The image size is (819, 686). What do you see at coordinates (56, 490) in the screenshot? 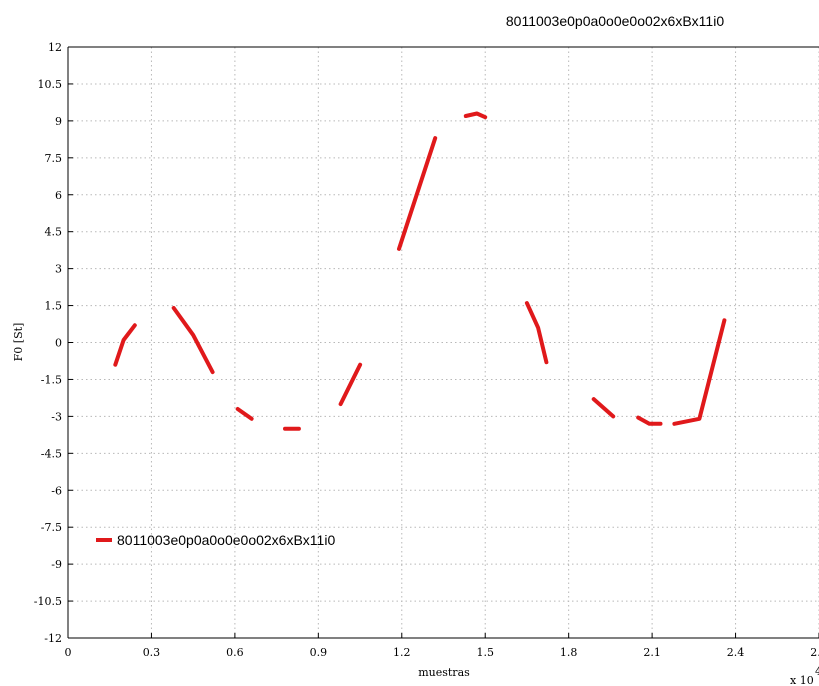
I see `y-tick-label: -6` at bounding box center [56, 490].